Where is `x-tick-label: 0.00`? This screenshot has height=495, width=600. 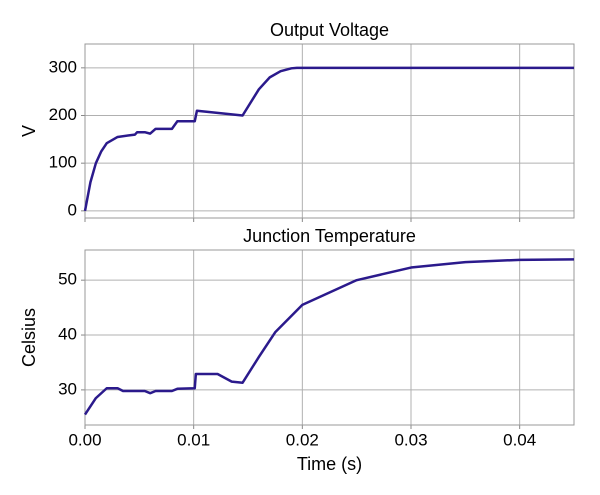 x-tick-label: 0.00 is located at coordinates (84, 439).